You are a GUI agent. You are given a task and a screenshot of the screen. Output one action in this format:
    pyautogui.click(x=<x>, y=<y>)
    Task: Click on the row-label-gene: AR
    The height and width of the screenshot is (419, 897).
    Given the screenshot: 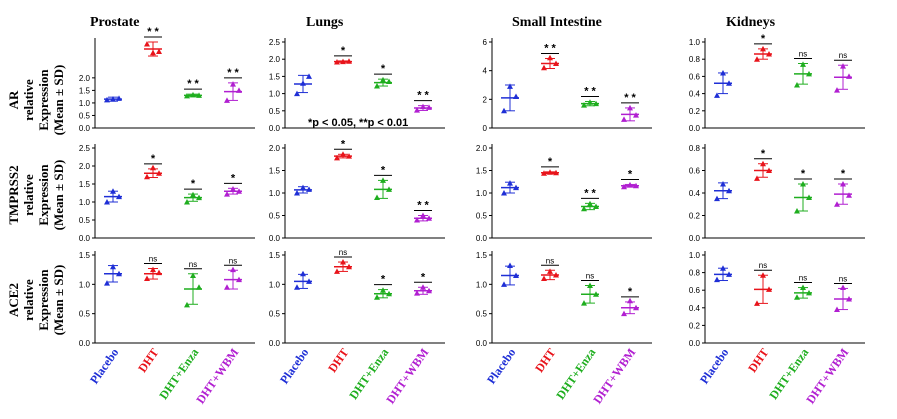 What is the action you would take?
    pyautogui.click(x=13, y=99)
    